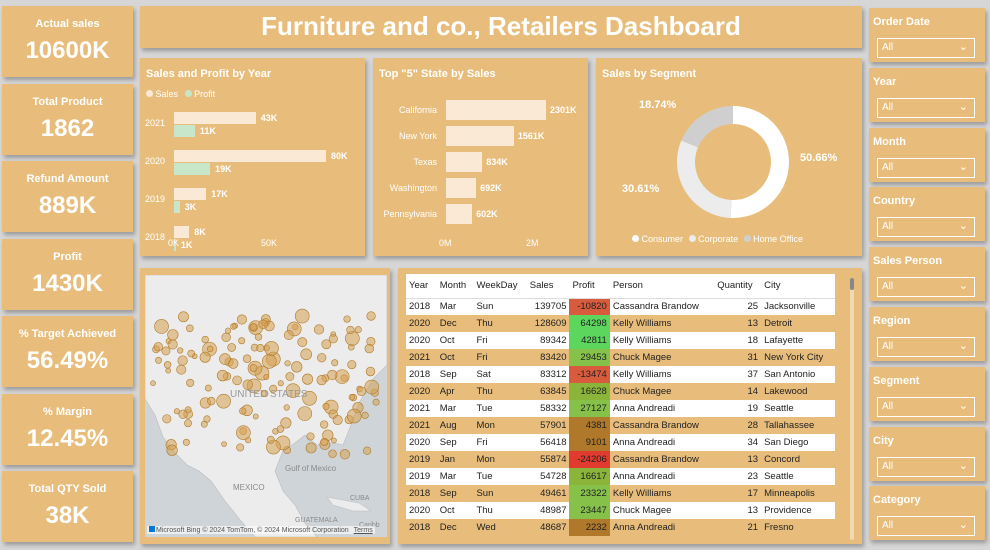 This screenshot has height=550, width=990. I want to click on slicer: Year All ⌄, so click(927, 94).